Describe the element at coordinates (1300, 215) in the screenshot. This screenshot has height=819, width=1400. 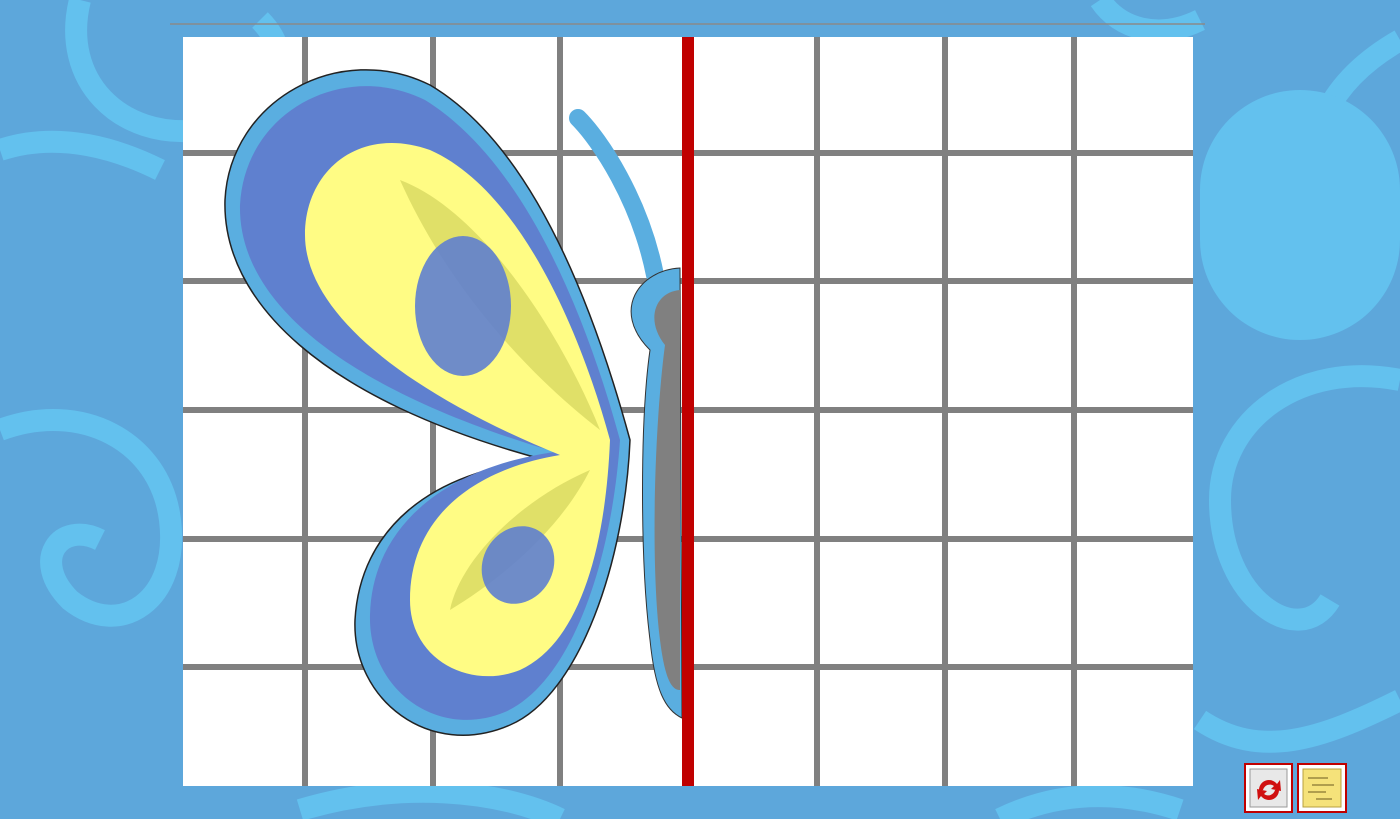
I see `background-blob` at that location.